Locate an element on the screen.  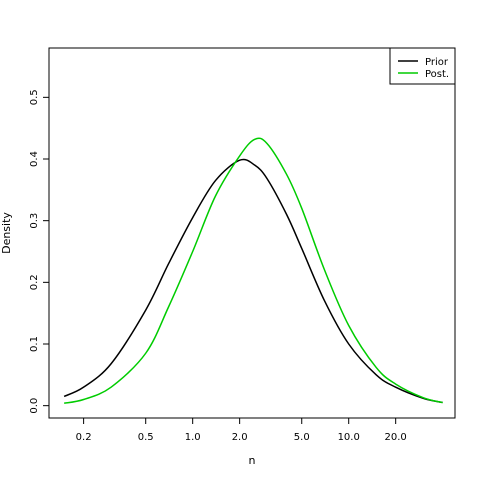
x-tick-label: 0.5 is located at coordinates (146, 437).